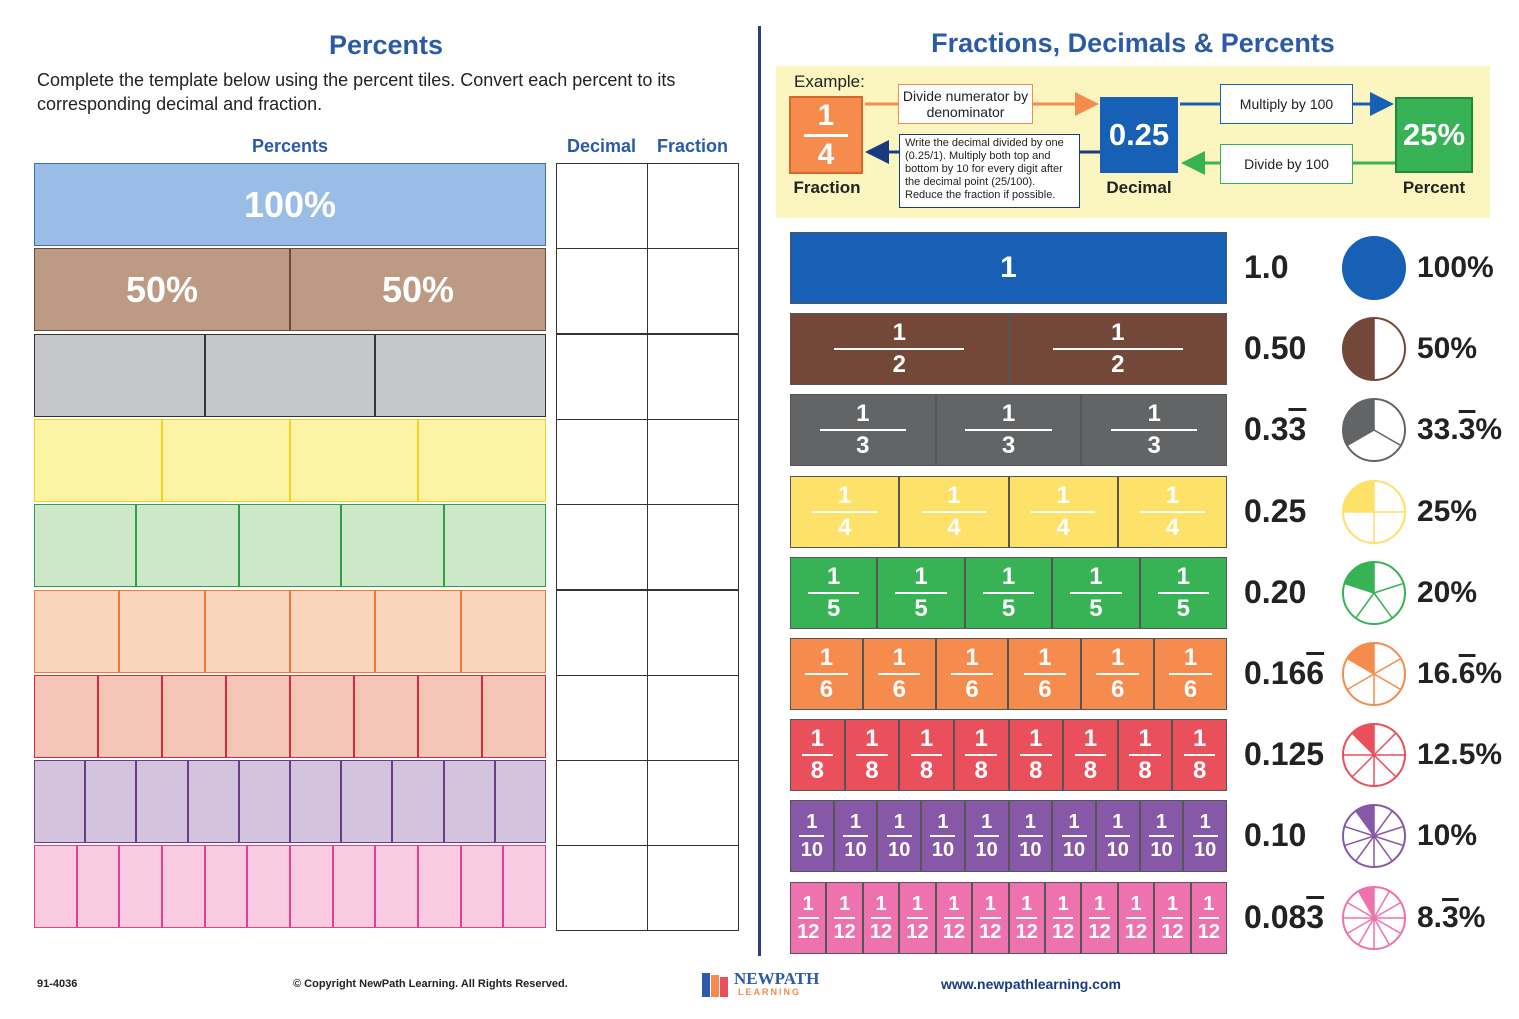 The image size is (1519, 1019). I want to click on fraction-denominator: 5, so click(1008, 608).